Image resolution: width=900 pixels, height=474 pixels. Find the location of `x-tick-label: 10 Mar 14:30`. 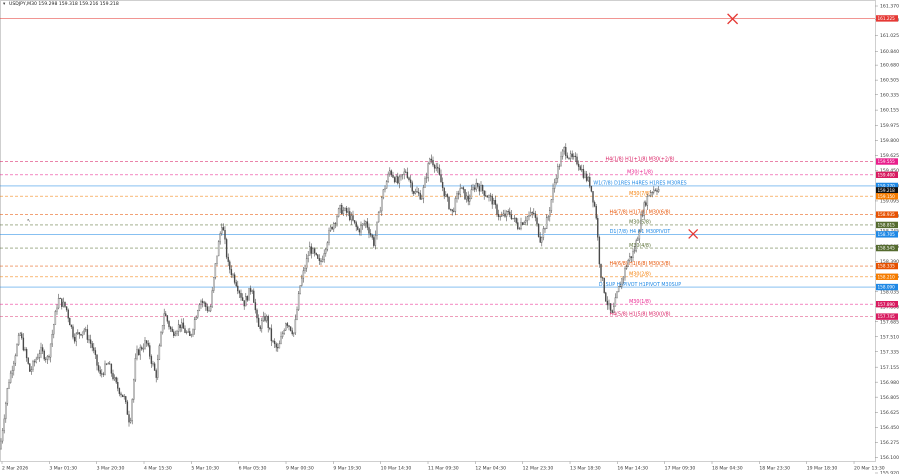

x-tick-label: 10 Mar 14:30 is located at coordinates (396, 469).